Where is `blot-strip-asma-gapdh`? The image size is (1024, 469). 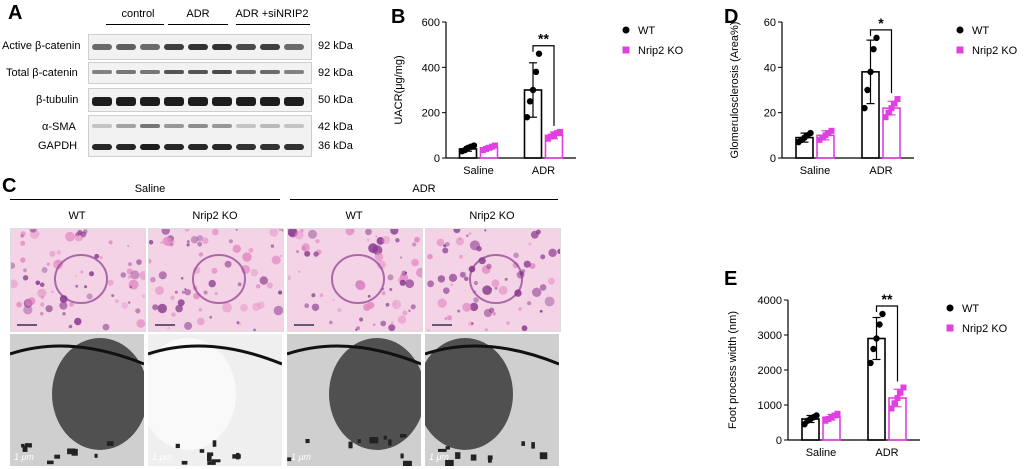
blot-strip-asma-gapdh is located at coordinates (200, 136).